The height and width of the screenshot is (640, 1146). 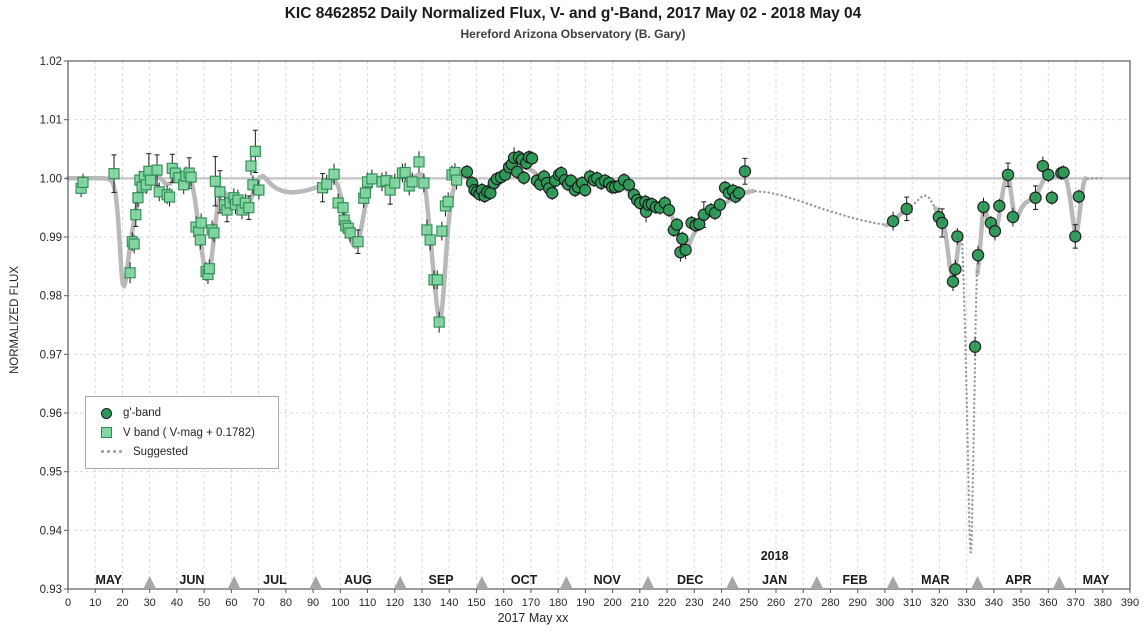 What do you see at coordinates (51, 62) in the screenshot?
I see `y-tick-label: 1.02` at bounding box center [51, 62].